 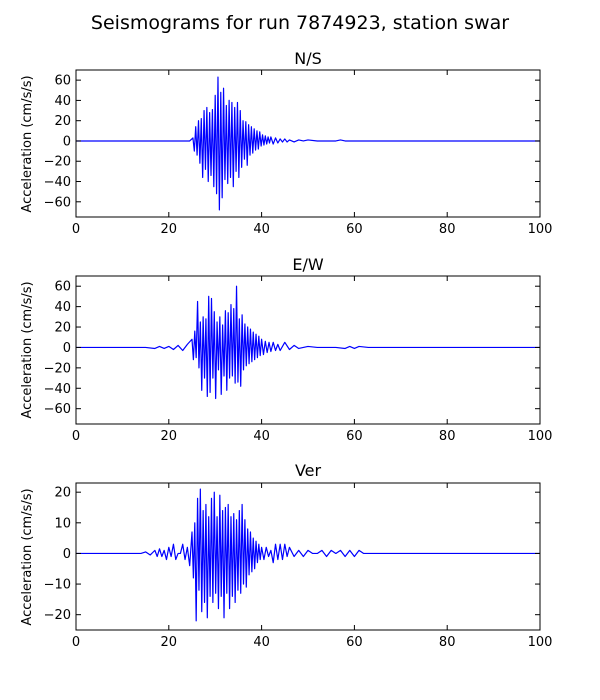 I want to click on panel-ew-xtick-label: 100, so click(x=540, y=436).